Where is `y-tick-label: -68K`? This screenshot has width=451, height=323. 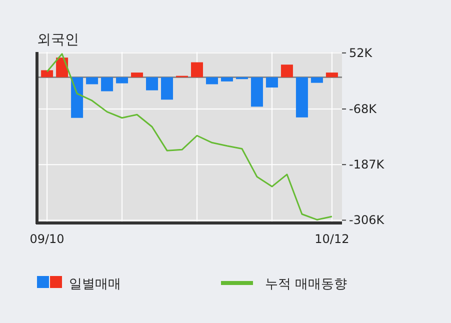 y-tick-label: -68K is located at coordinates (363, 109).